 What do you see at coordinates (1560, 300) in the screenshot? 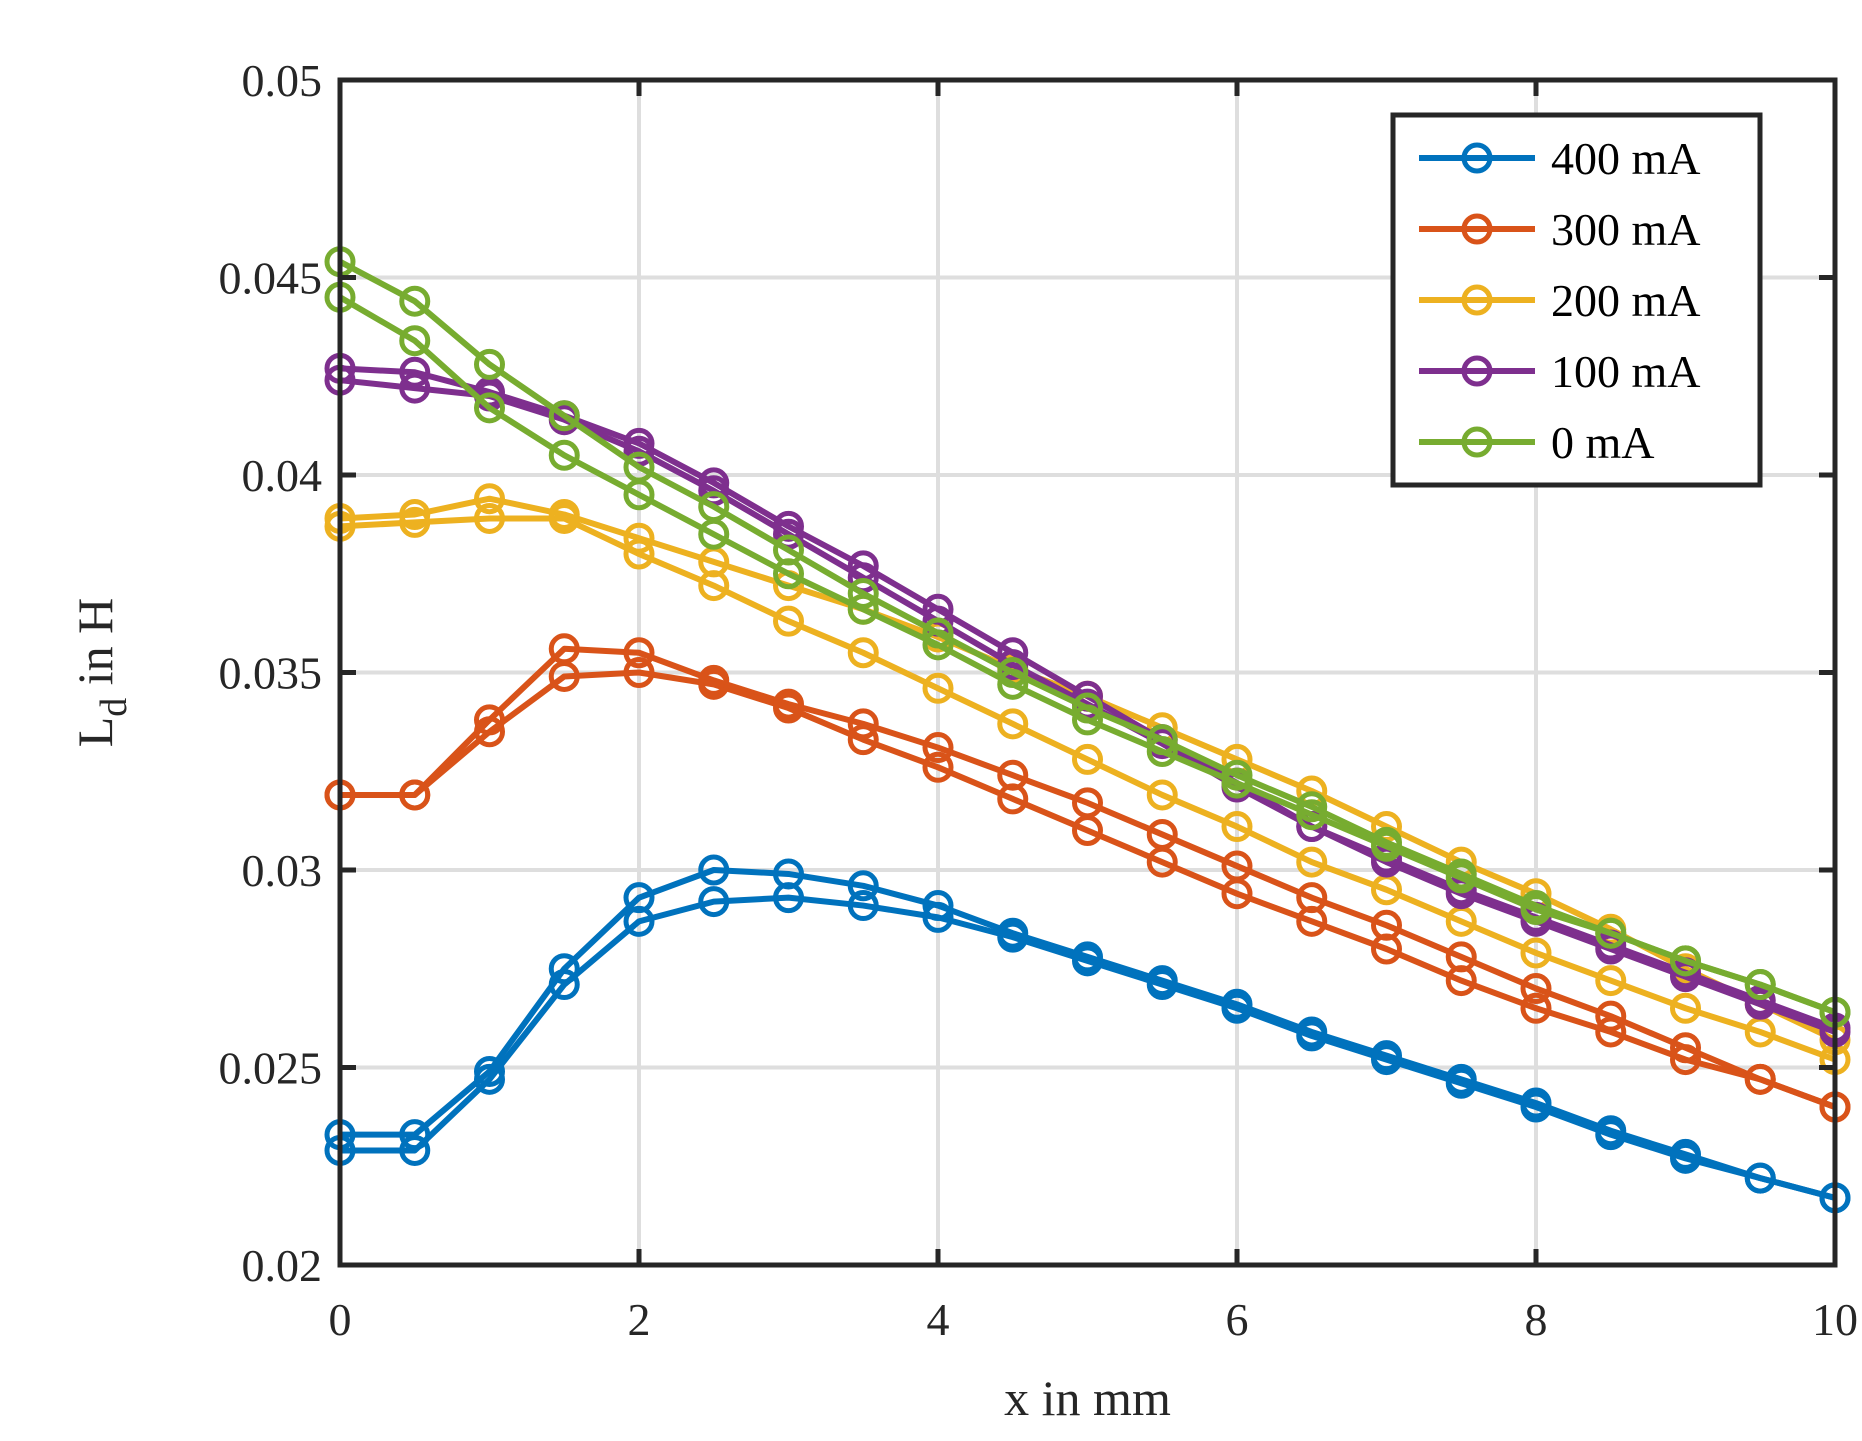
I see `legend-item: 200 mA` at bounding box center [1560, 300].